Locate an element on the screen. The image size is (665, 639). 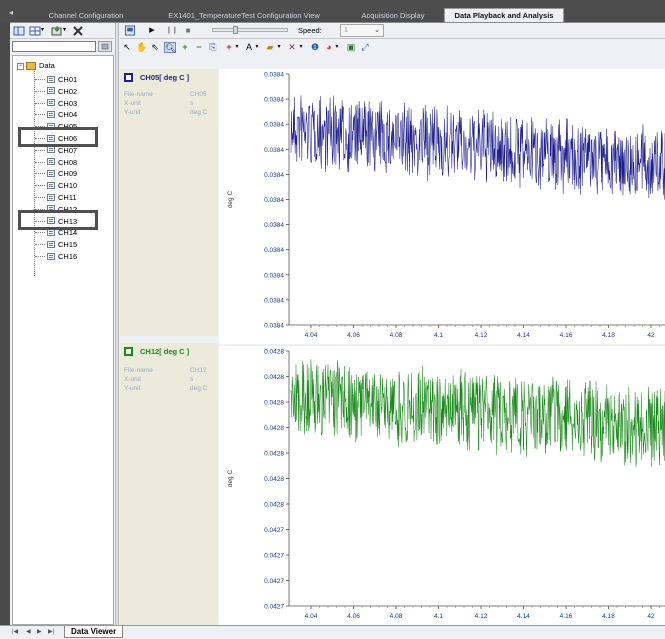
zoom-out-icon: − is located at coordinates (199, 47).